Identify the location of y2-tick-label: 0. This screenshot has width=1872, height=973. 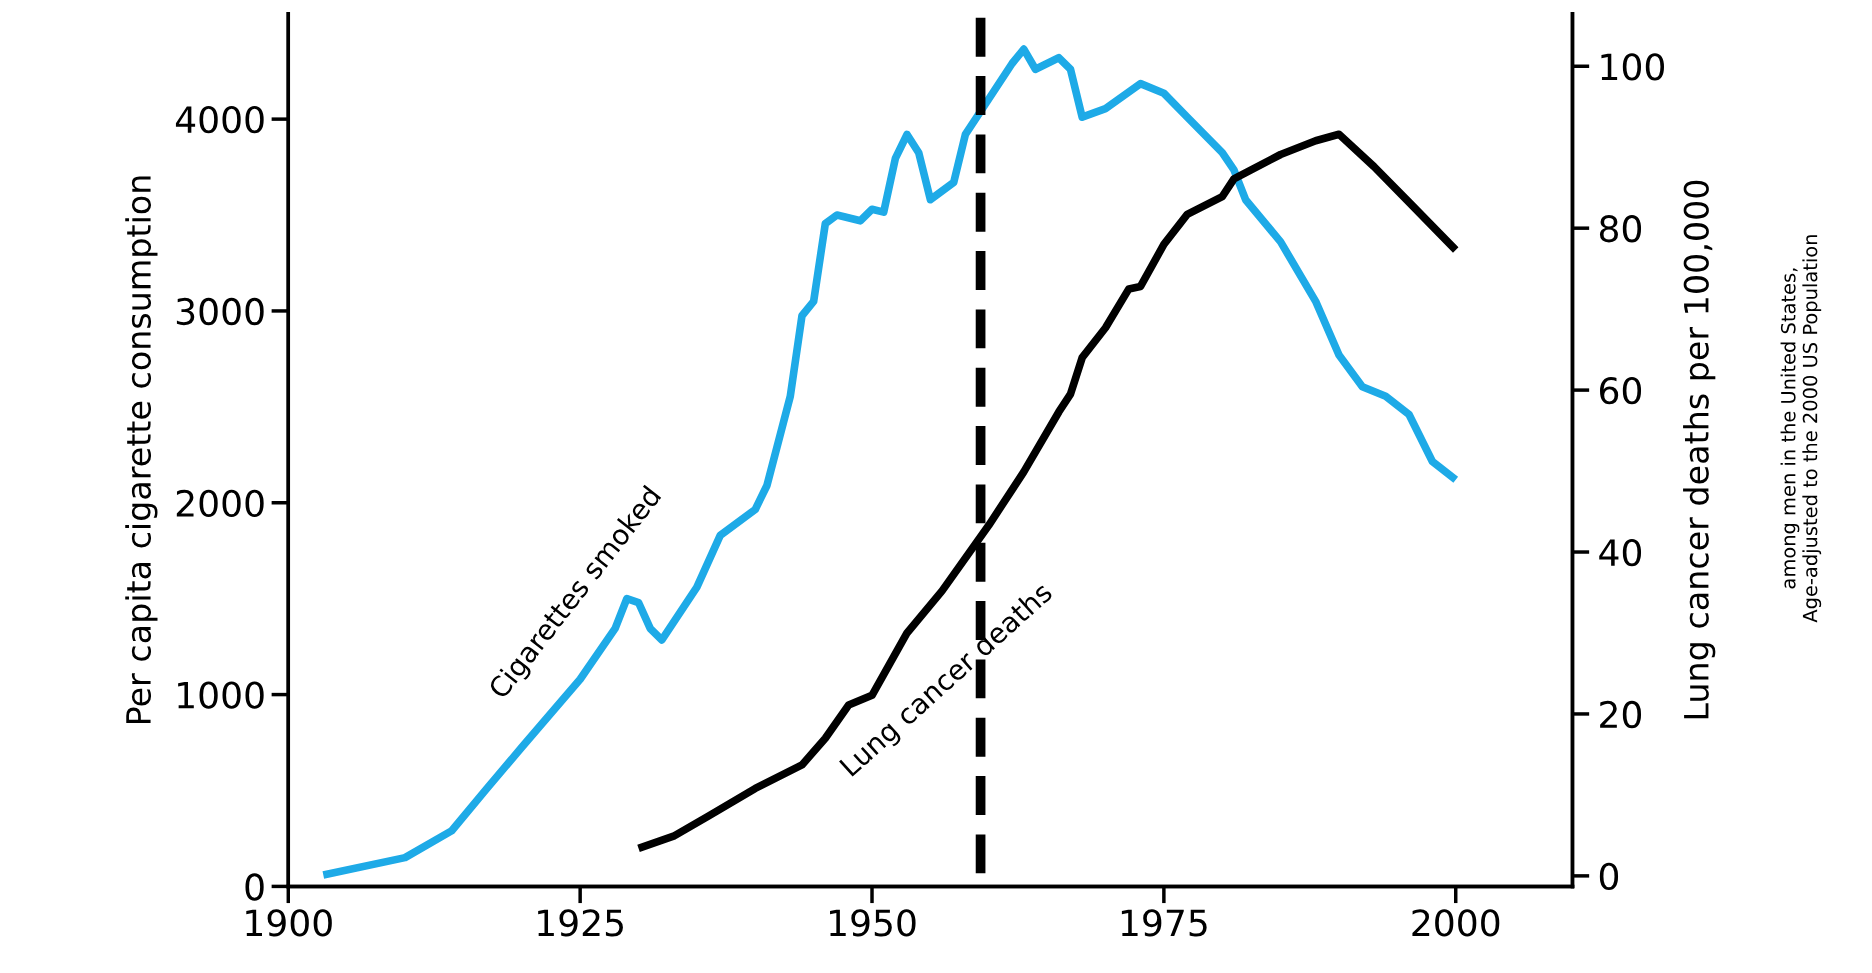
(1609, 876).